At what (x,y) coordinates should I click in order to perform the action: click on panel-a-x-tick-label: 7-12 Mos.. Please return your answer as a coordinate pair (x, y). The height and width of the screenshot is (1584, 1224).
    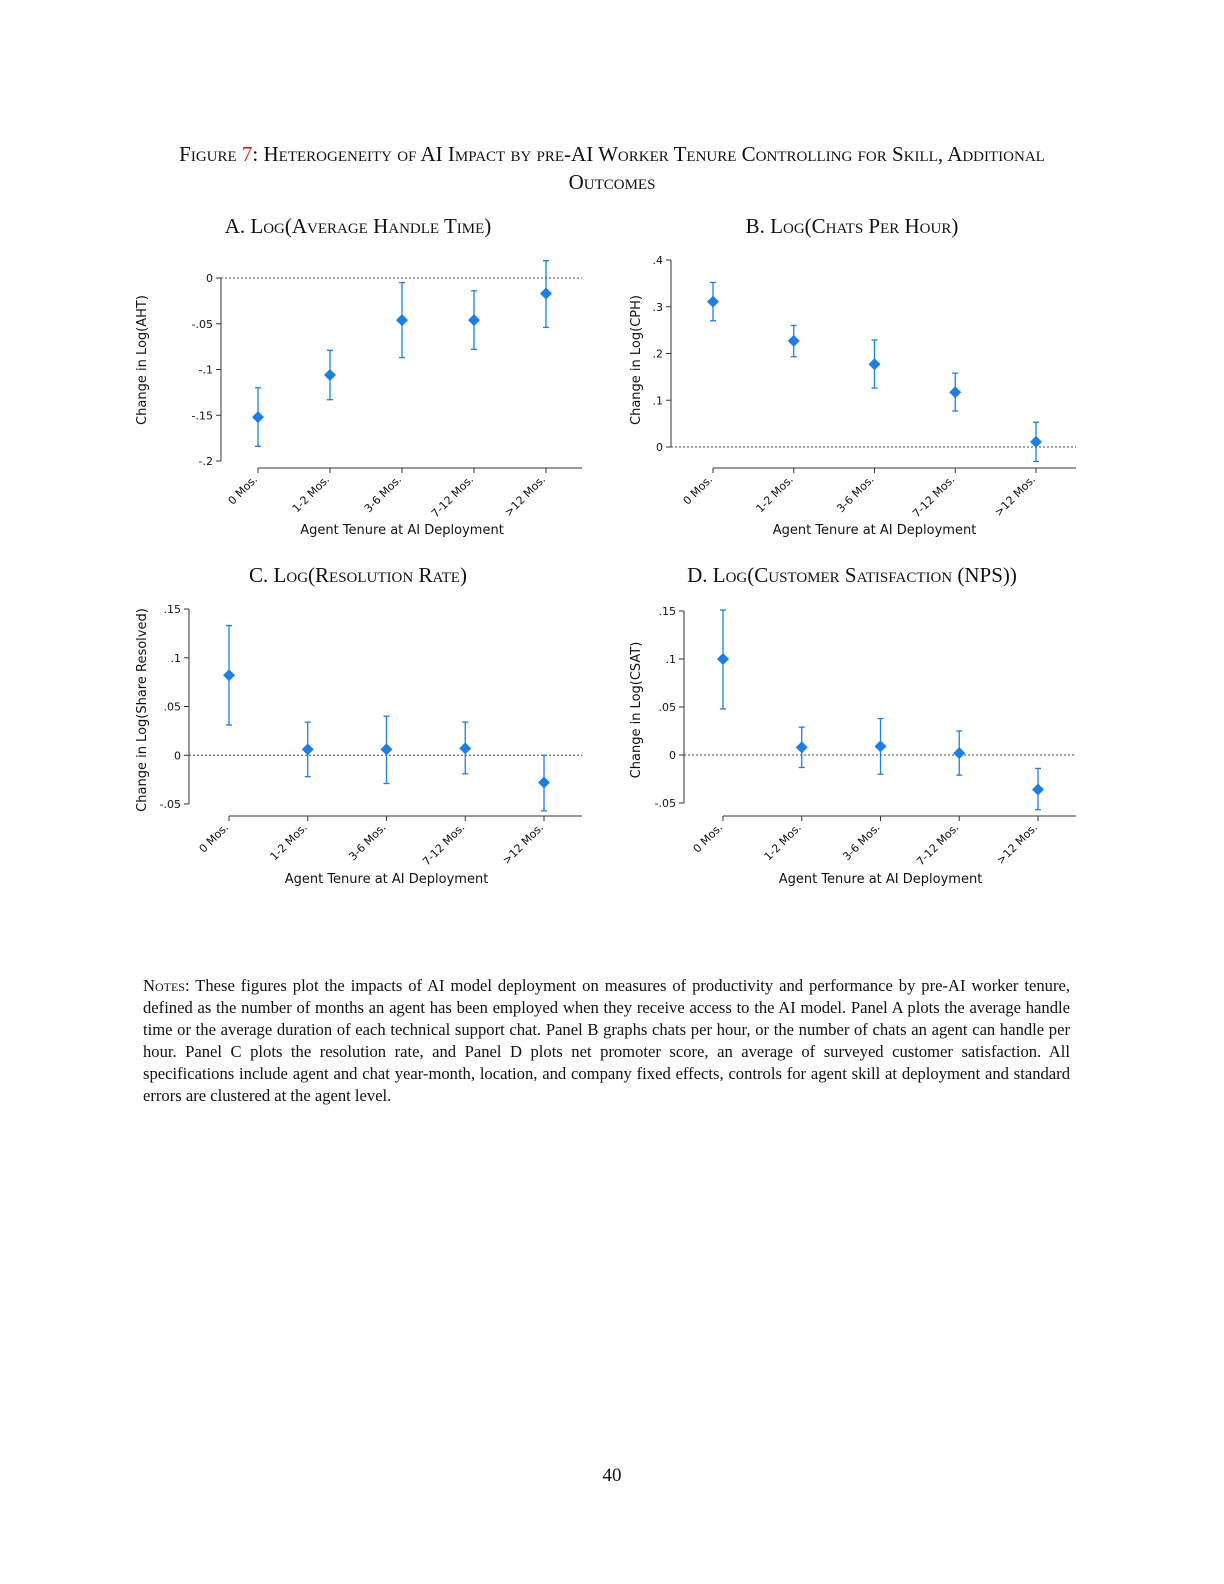
    Looking at the image, I should click on (452, 496).